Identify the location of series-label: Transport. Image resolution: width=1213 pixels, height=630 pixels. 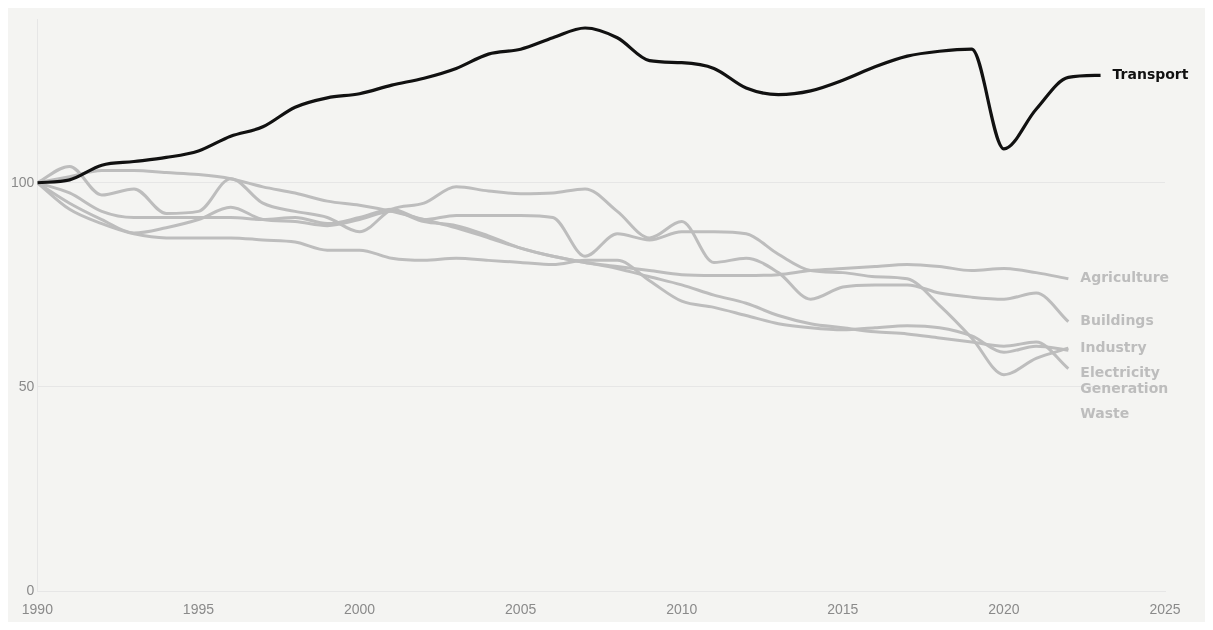
(1150, 74).